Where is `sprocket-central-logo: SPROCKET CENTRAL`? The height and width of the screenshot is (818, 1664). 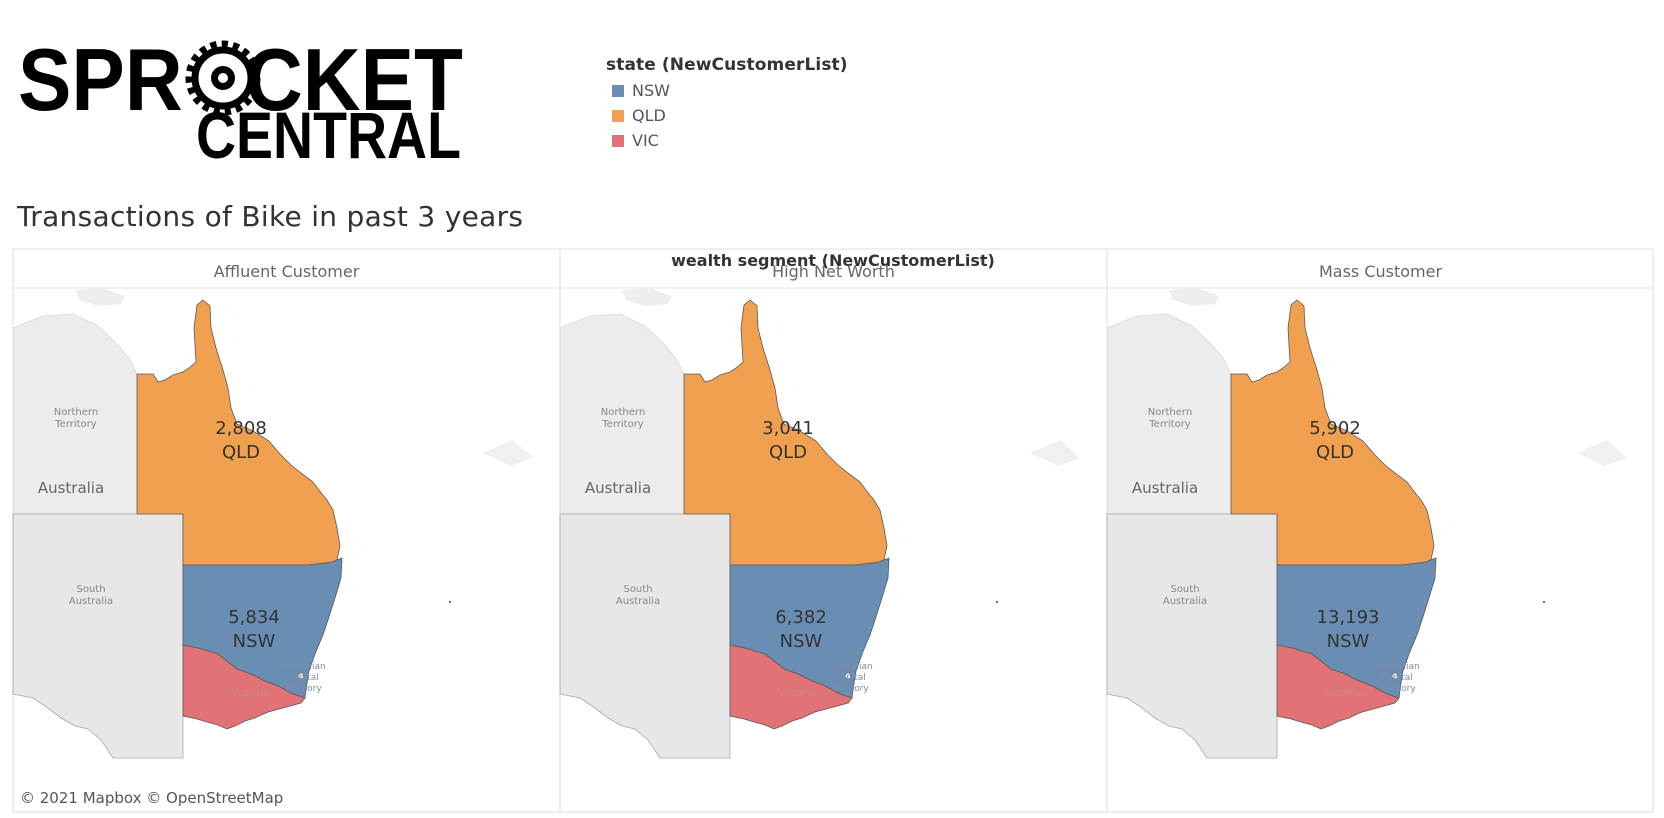
sprocket-central-logo: SPROCKET CENTRAL is located at coordinates (240, 96).